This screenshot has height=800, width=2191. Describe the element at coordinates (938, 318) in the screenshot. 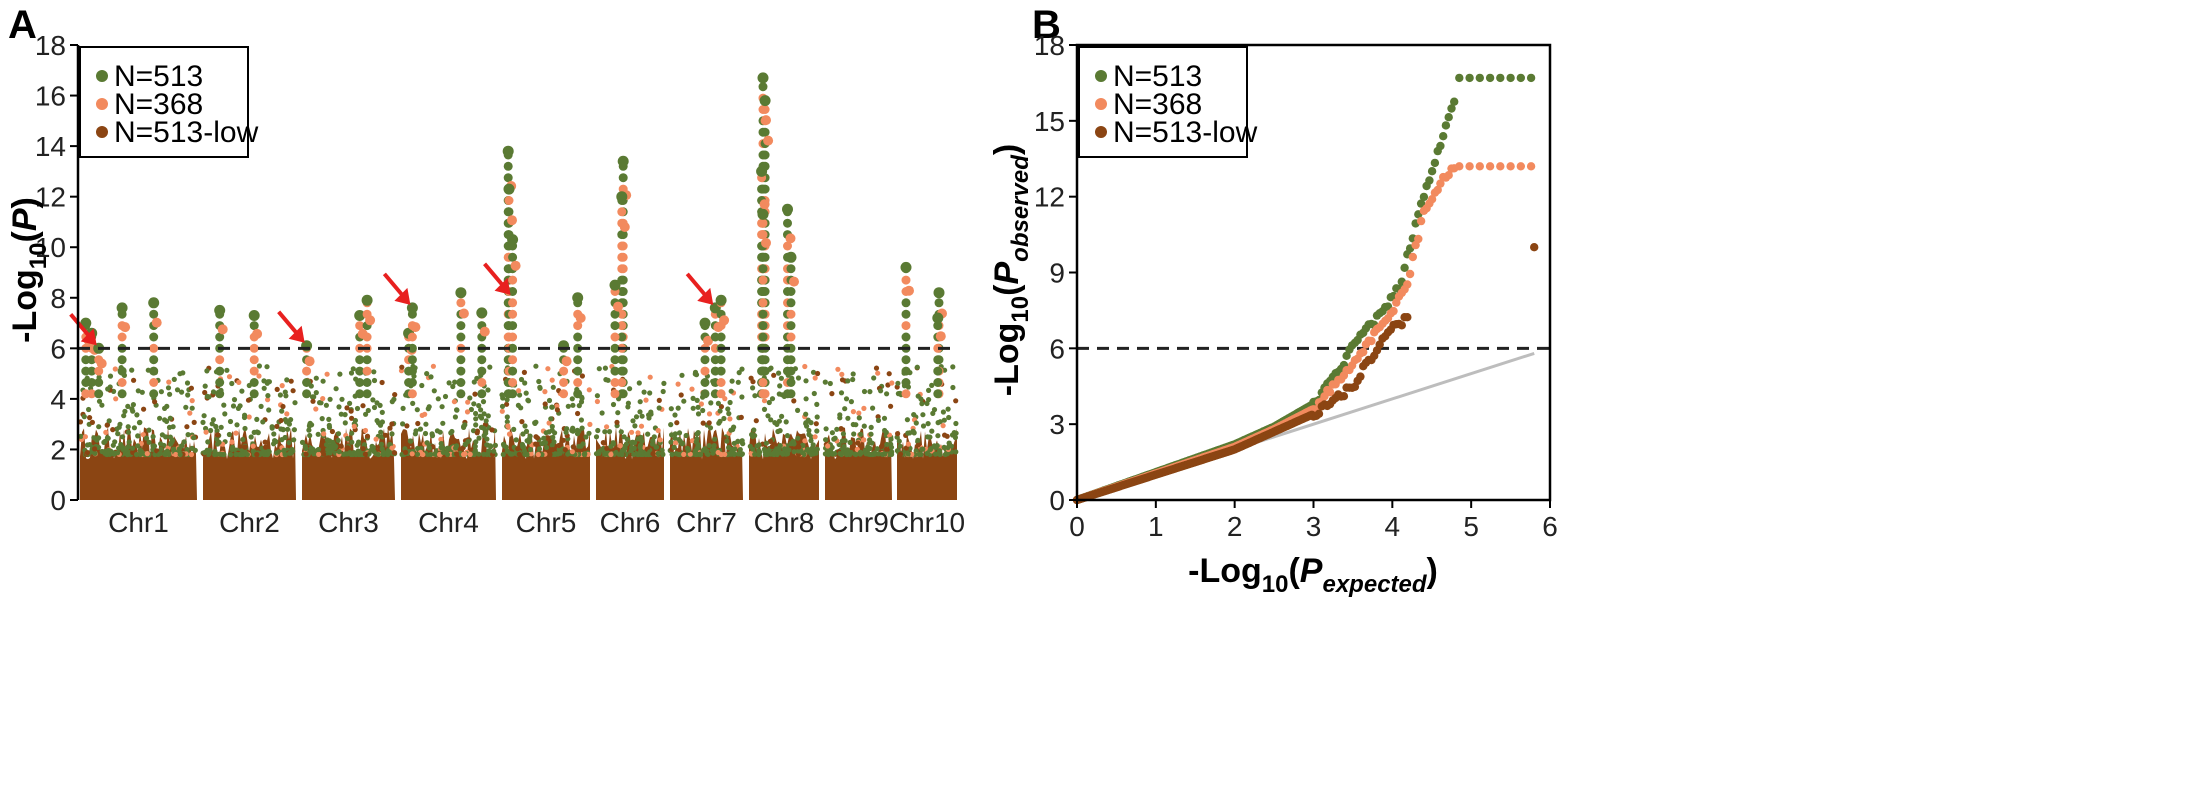

I see `peak-point` at that location.